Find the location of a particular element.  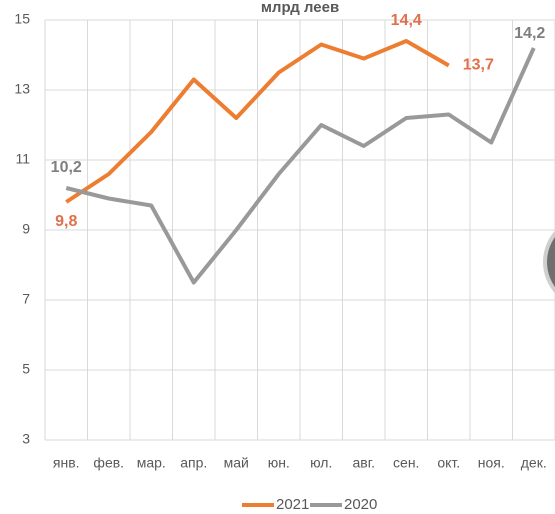

y-tick-label: 7 is located at coordinates (26, 299).